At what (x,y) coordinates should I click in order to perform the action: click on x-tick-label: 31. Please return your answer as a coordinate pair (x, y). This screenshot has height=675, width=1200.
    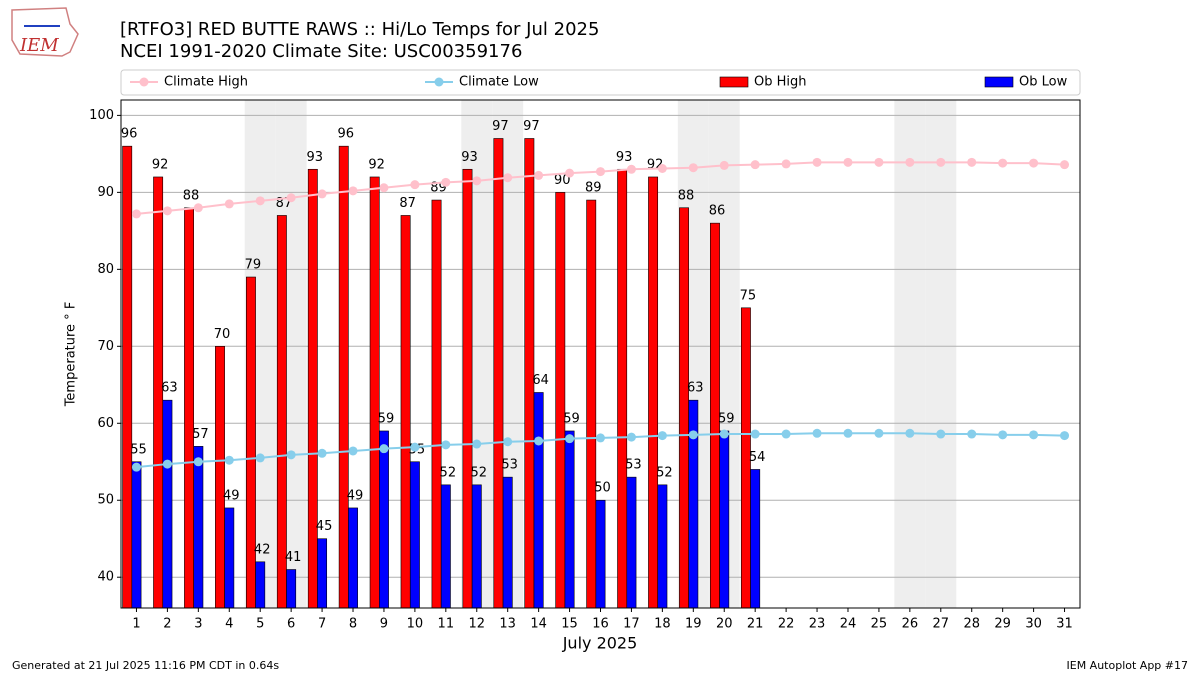
    Looking at the image, I should click on (1064, 624).